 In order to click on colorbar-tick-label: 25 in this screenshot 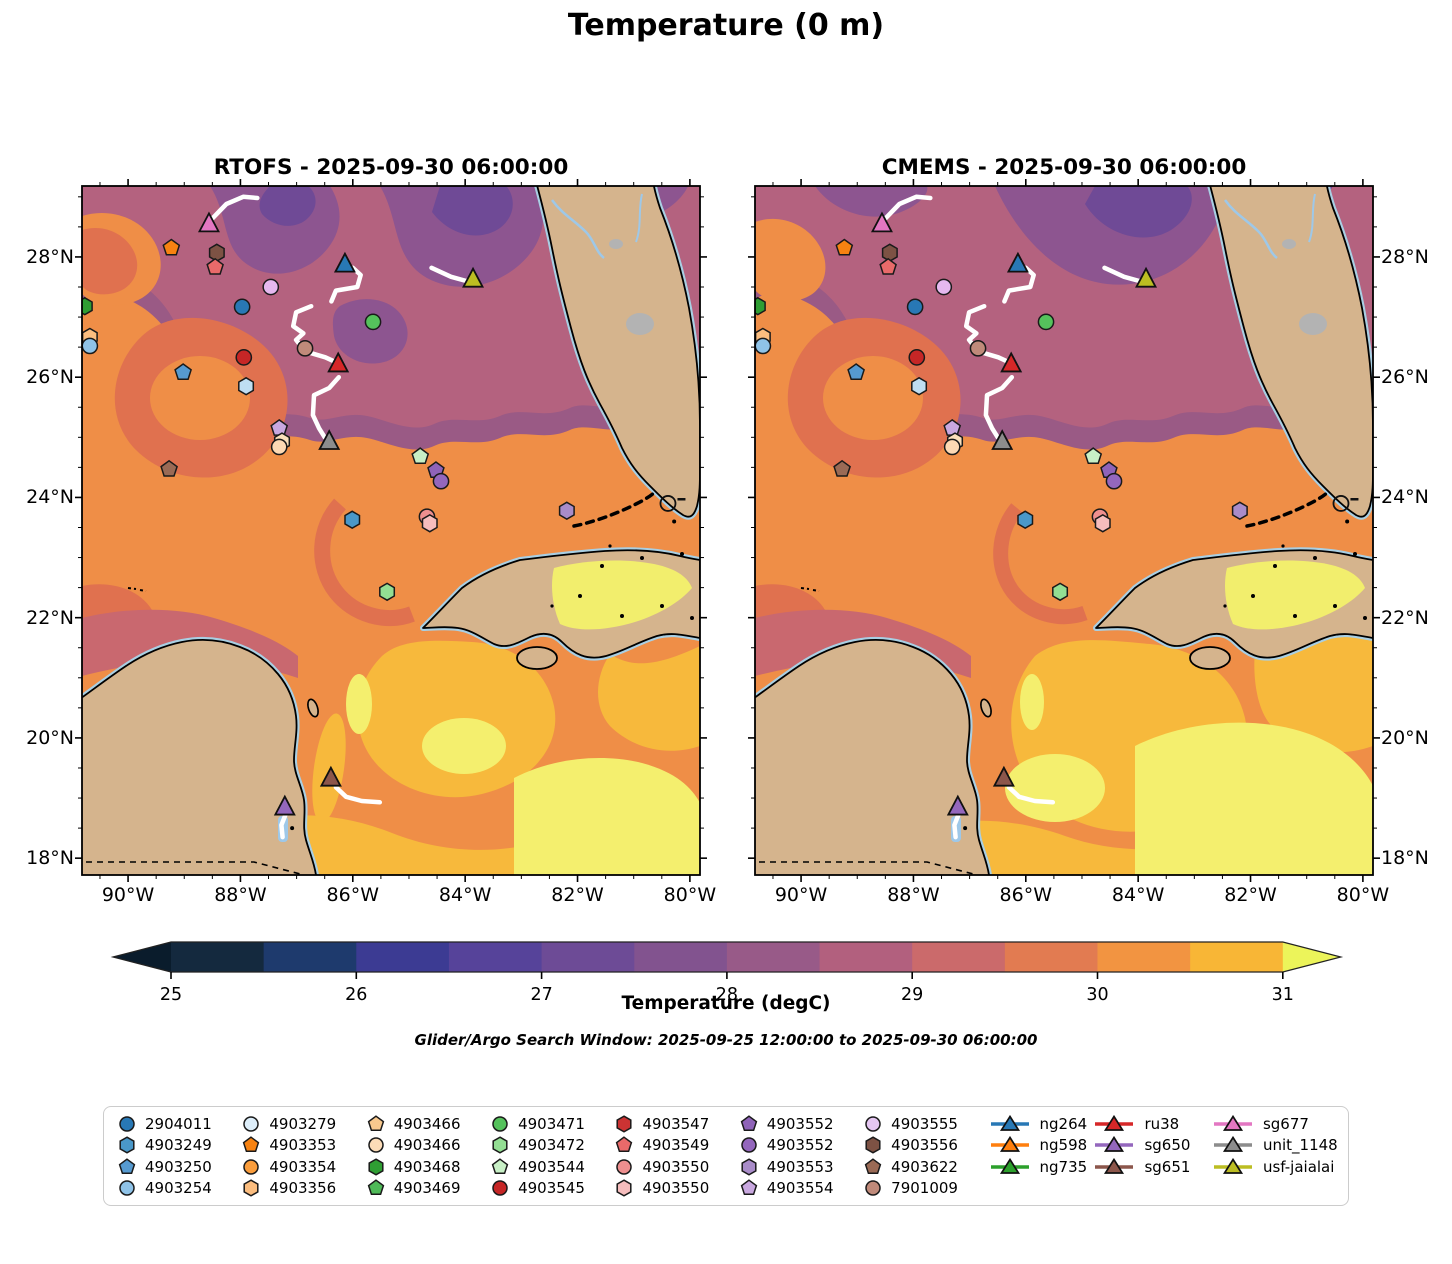, I will do `click(171, 995)`.